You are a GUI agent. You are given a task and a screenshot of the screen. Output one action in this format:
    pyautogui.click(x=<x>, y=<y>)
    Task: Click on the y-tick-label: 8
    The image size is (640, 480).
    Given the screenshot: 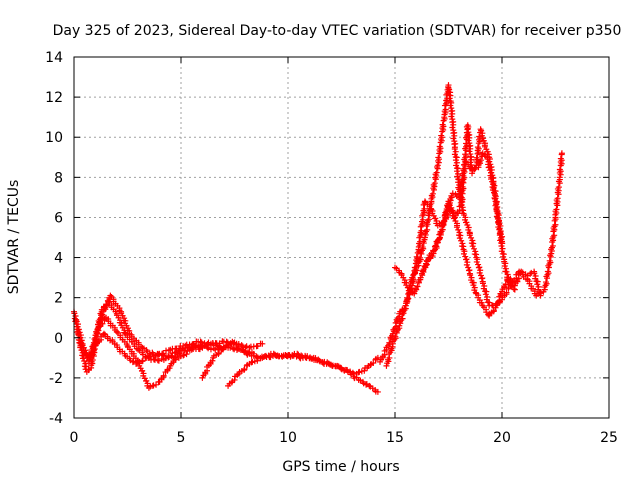 What is the action you would take?
    pyautogui.click(x=58, y=178)
    